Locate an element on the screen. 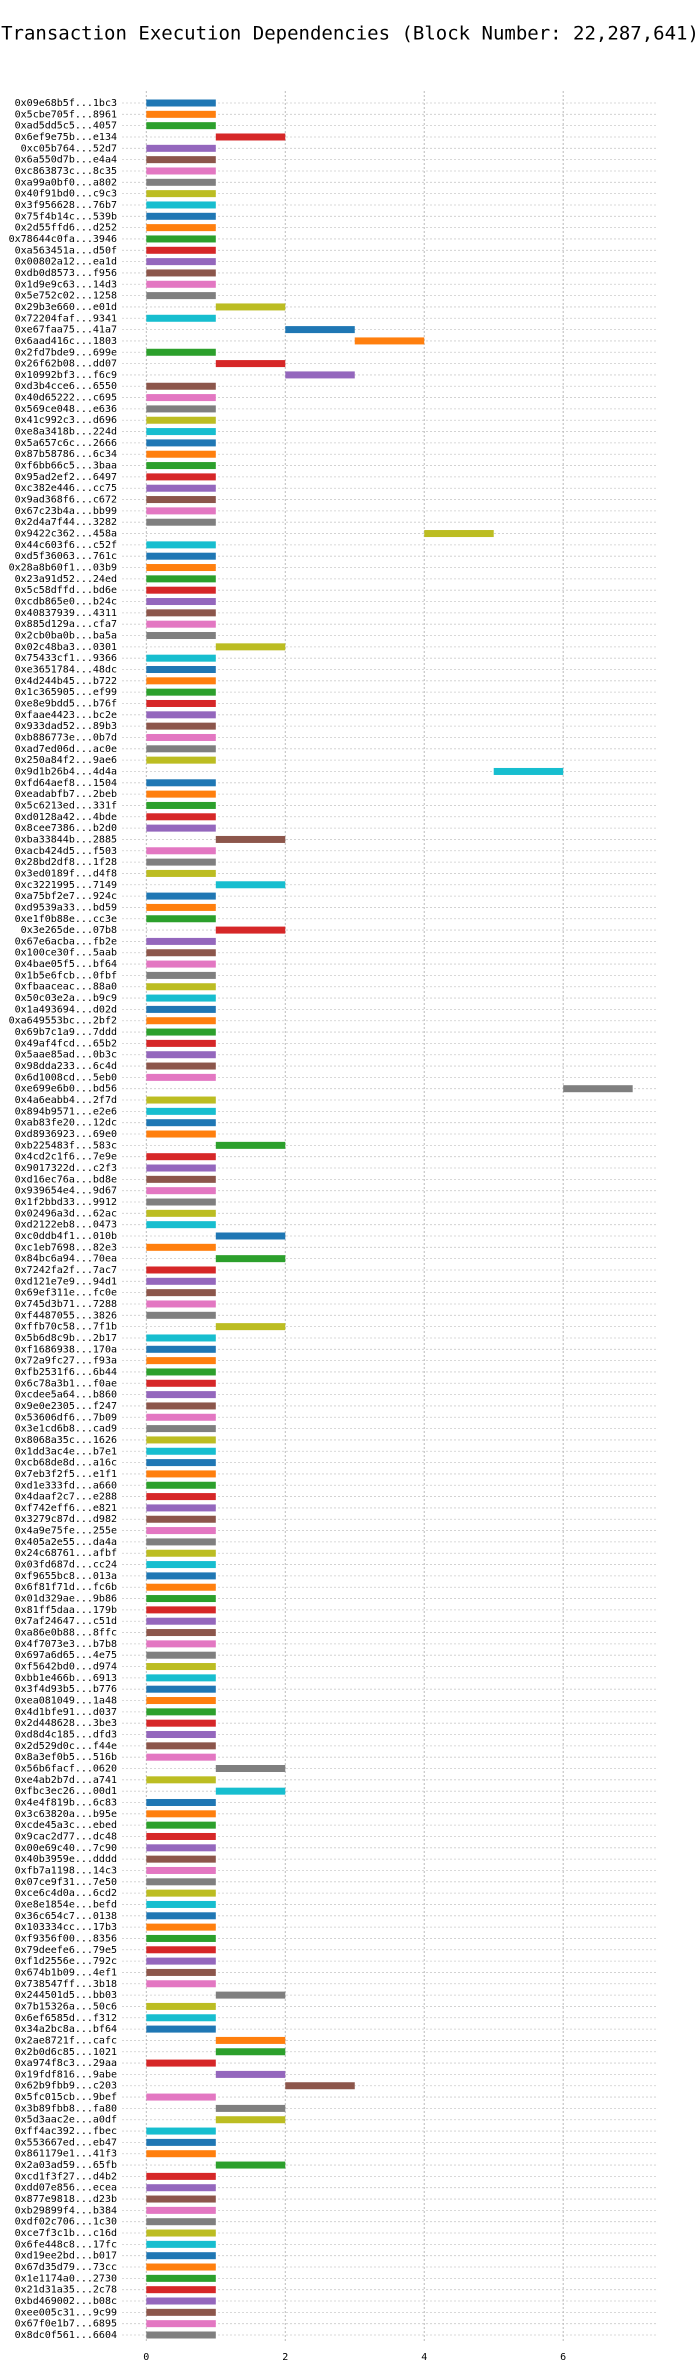 This screenshot has height=2376, width=700. y-tick-label: 0x4f7073e3...b7b8 is located at coordinates (66, 1644).